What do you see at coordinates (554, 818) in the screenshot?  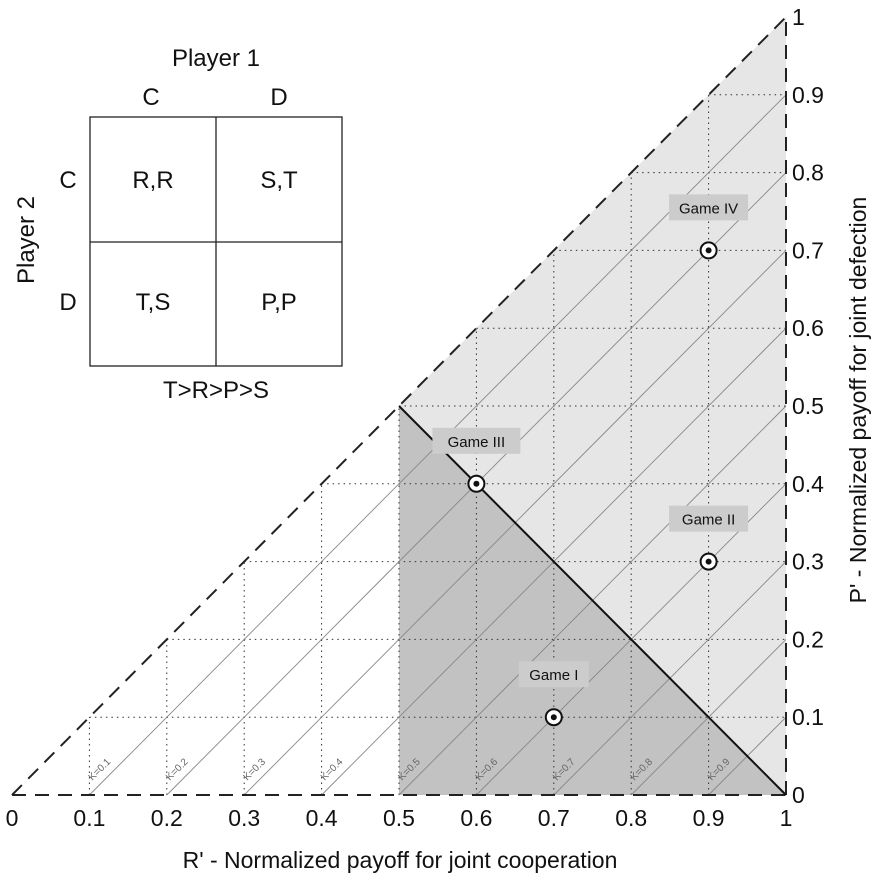 I see `x-tick-label: 0.7` at bounding box center [554, 818].